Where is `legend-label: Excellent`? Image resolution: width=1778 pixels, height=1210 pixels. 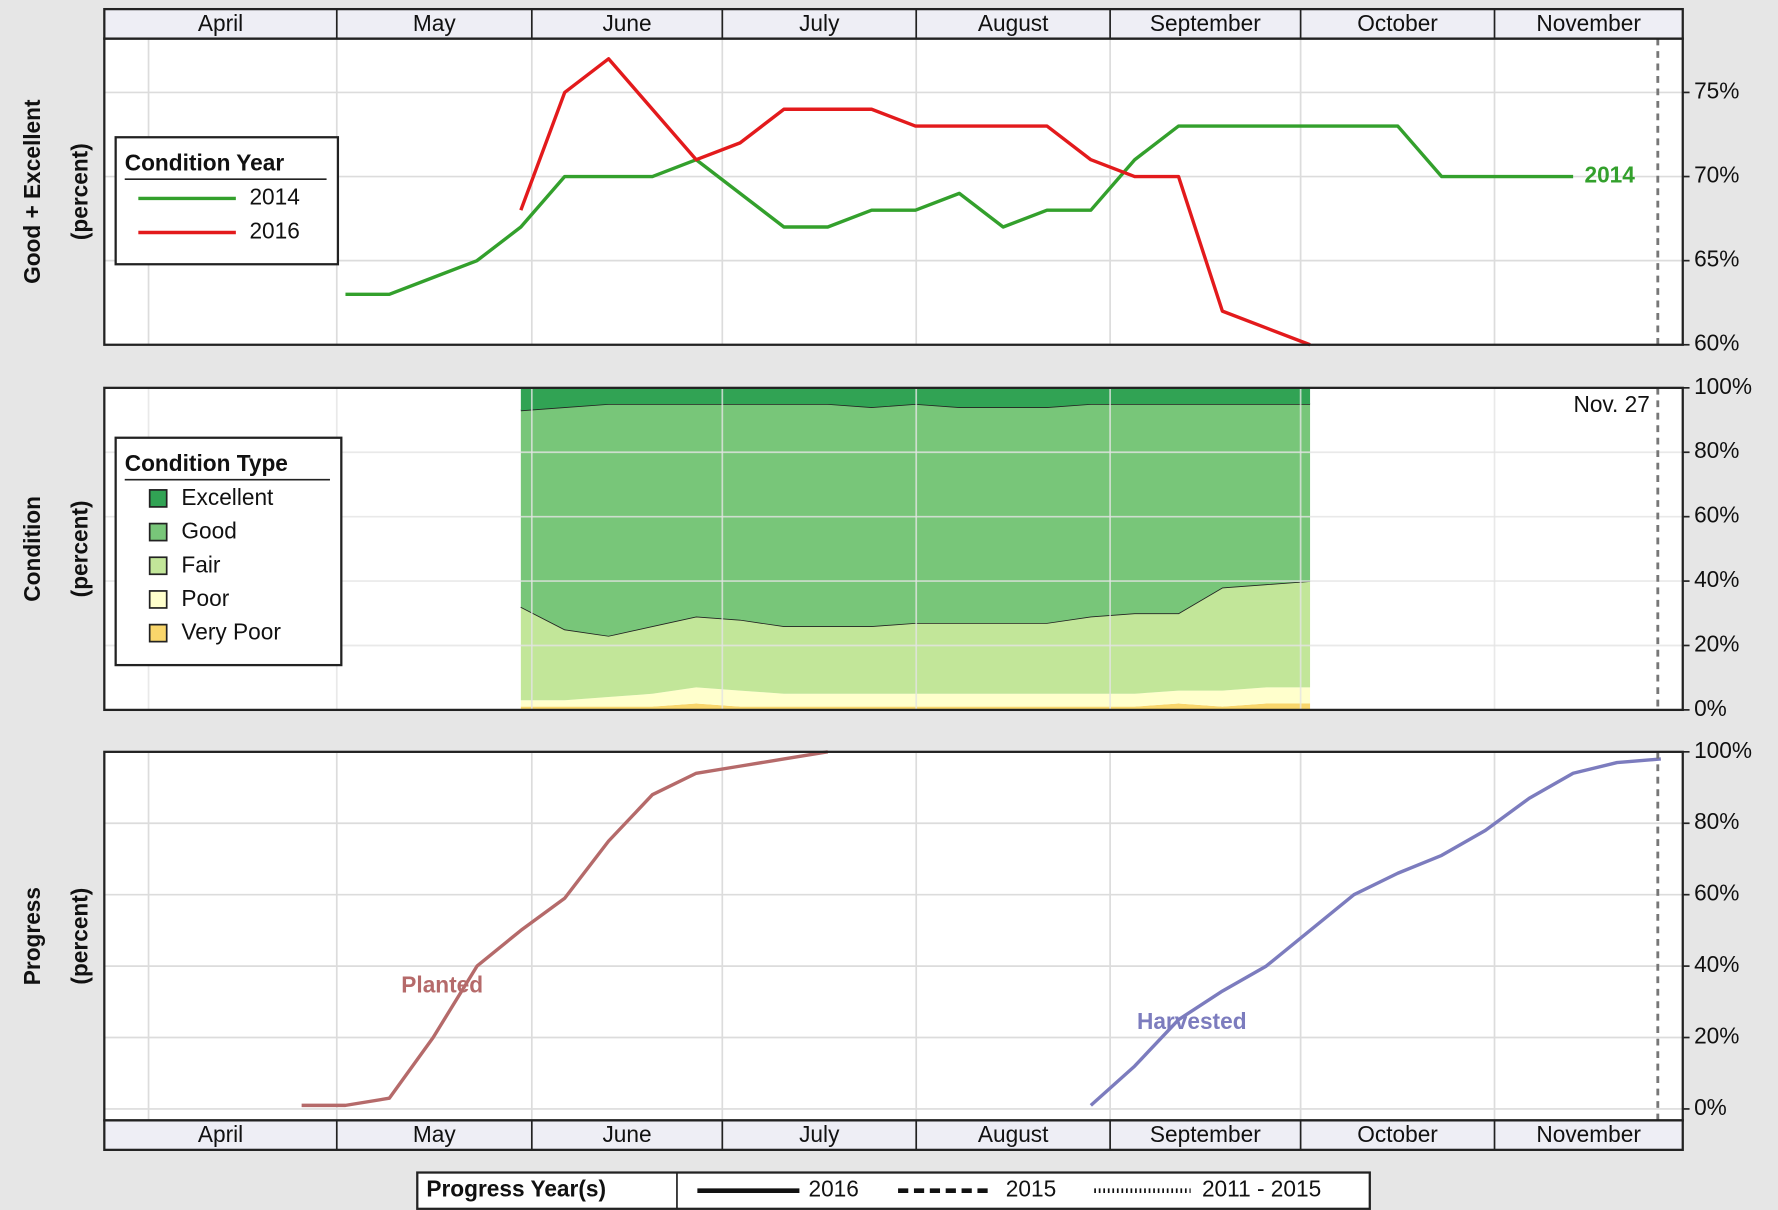 legend-label: Excellent is located at coordinates (227, 497).